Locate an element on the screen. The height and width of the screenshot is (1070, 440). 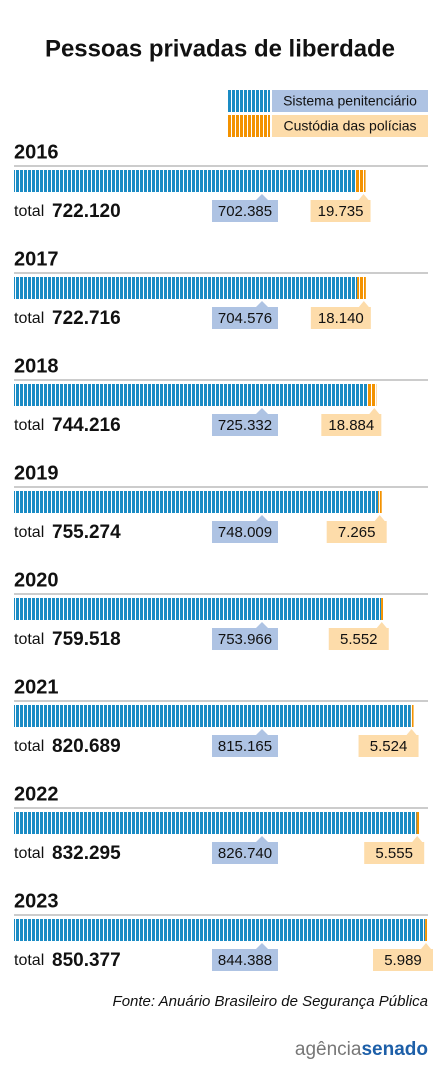
value-label: 748.009 is located at coordinates (245, 532).